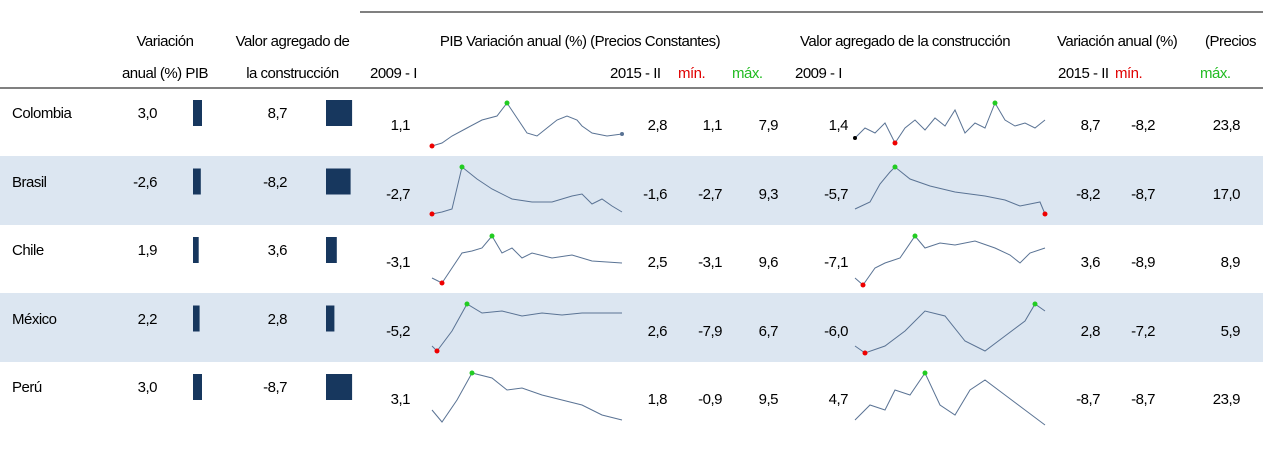 Image resolution: width=1263 pixels, height=459 pixels. Describe the element at coordinates (292, 73) in the screenshot. I see `column-header: la construcción` at that location.